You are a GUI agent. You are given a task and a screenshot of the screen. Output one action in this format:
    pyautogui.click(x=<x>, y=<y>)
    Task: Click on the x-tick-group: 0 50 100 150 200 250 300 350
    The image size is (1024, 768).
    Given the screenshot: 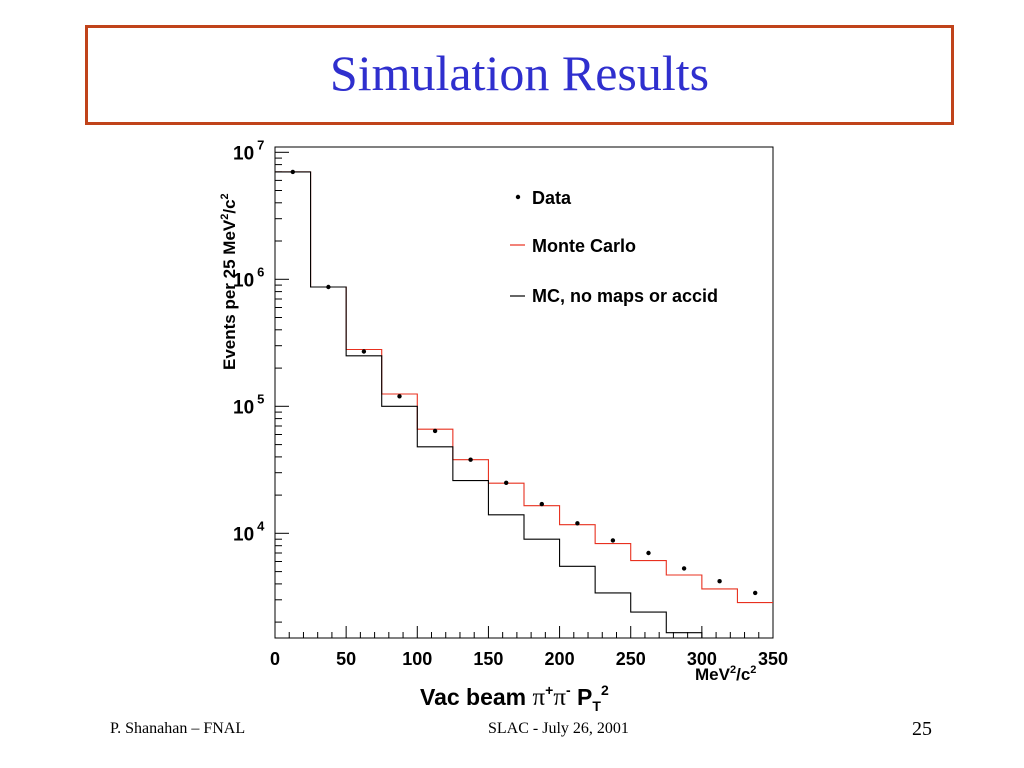 What is the action you would take?
    pyautogui.click(x=529, y=647)
    